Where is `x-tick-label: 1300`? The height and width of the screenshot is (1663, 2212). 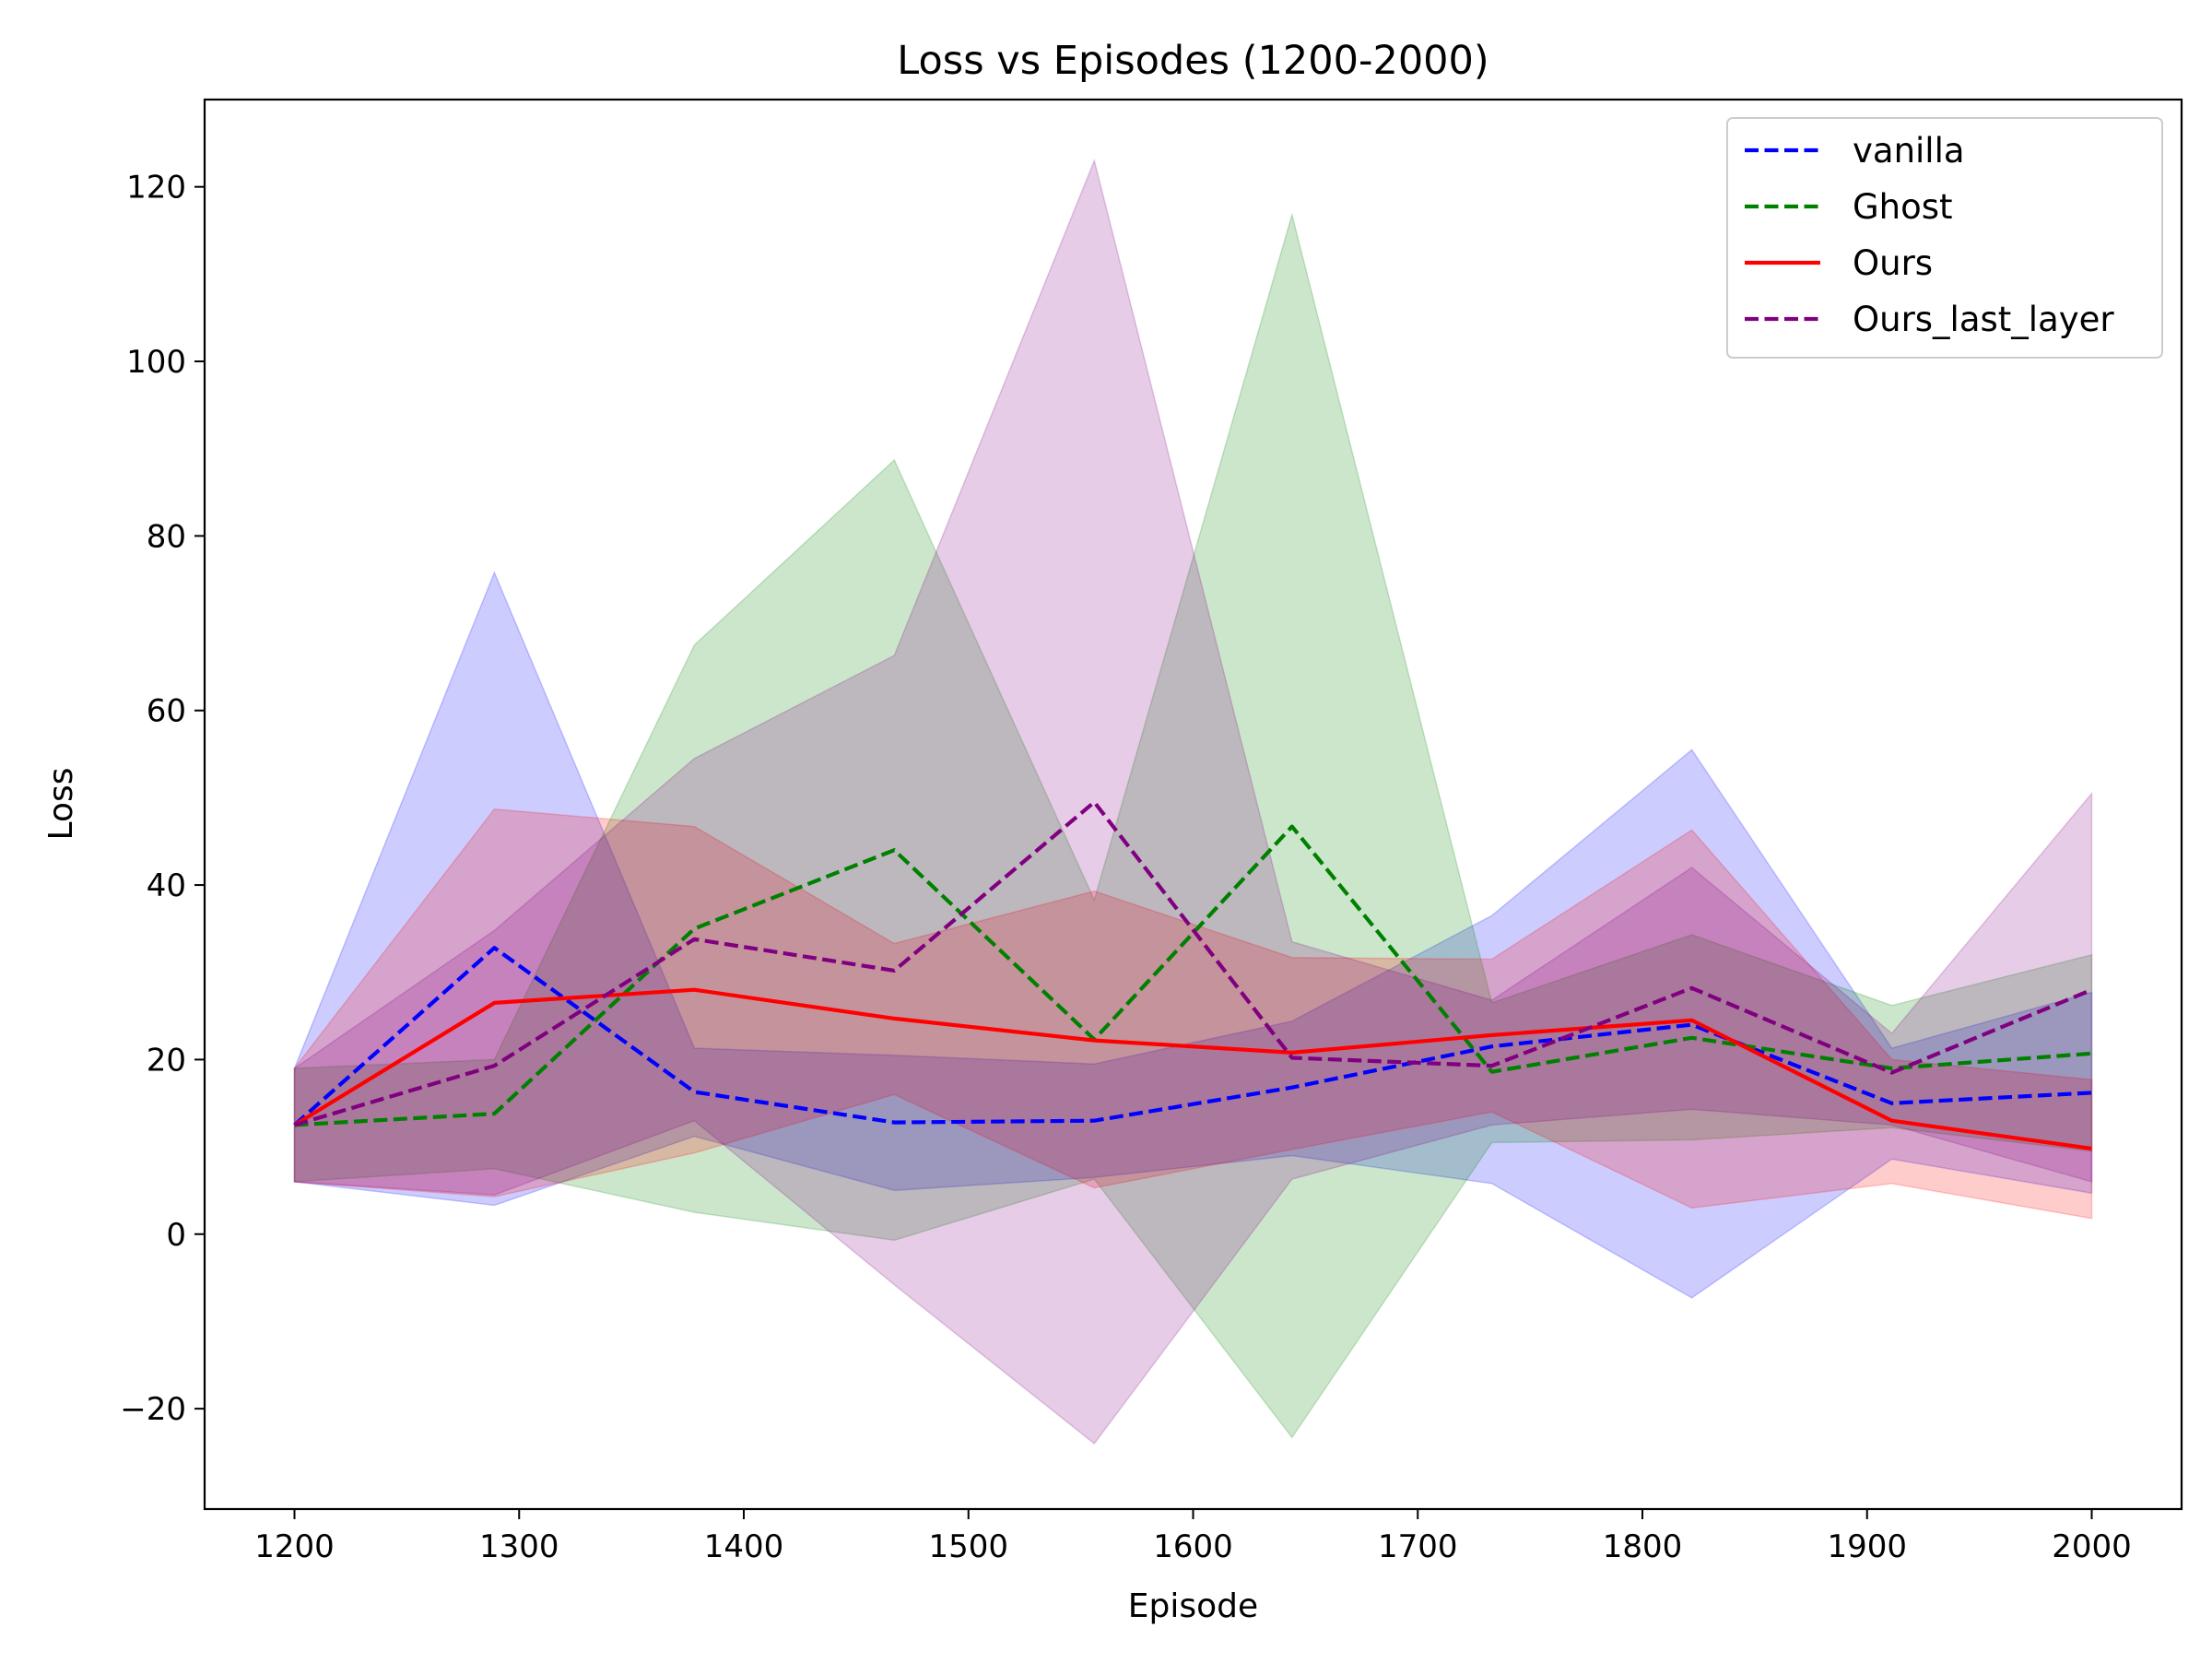
x-tick-label: 1300 is located at coordinates (519, 1546).